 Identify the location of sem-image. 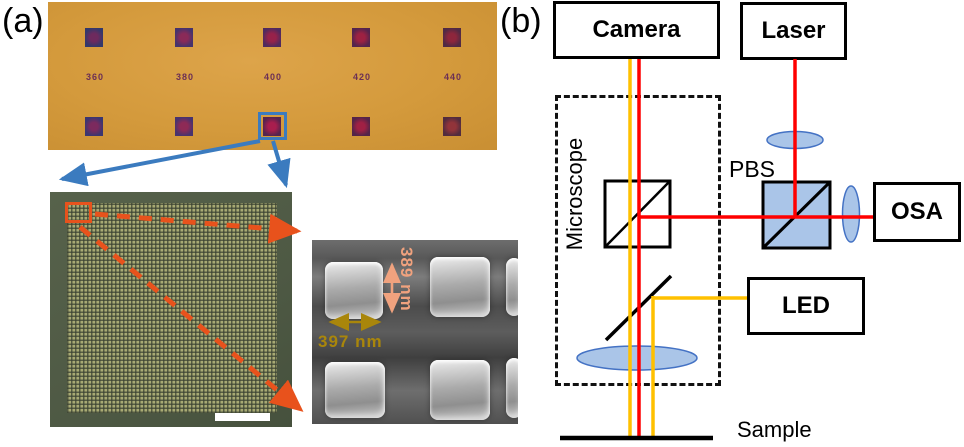
(415, 332).